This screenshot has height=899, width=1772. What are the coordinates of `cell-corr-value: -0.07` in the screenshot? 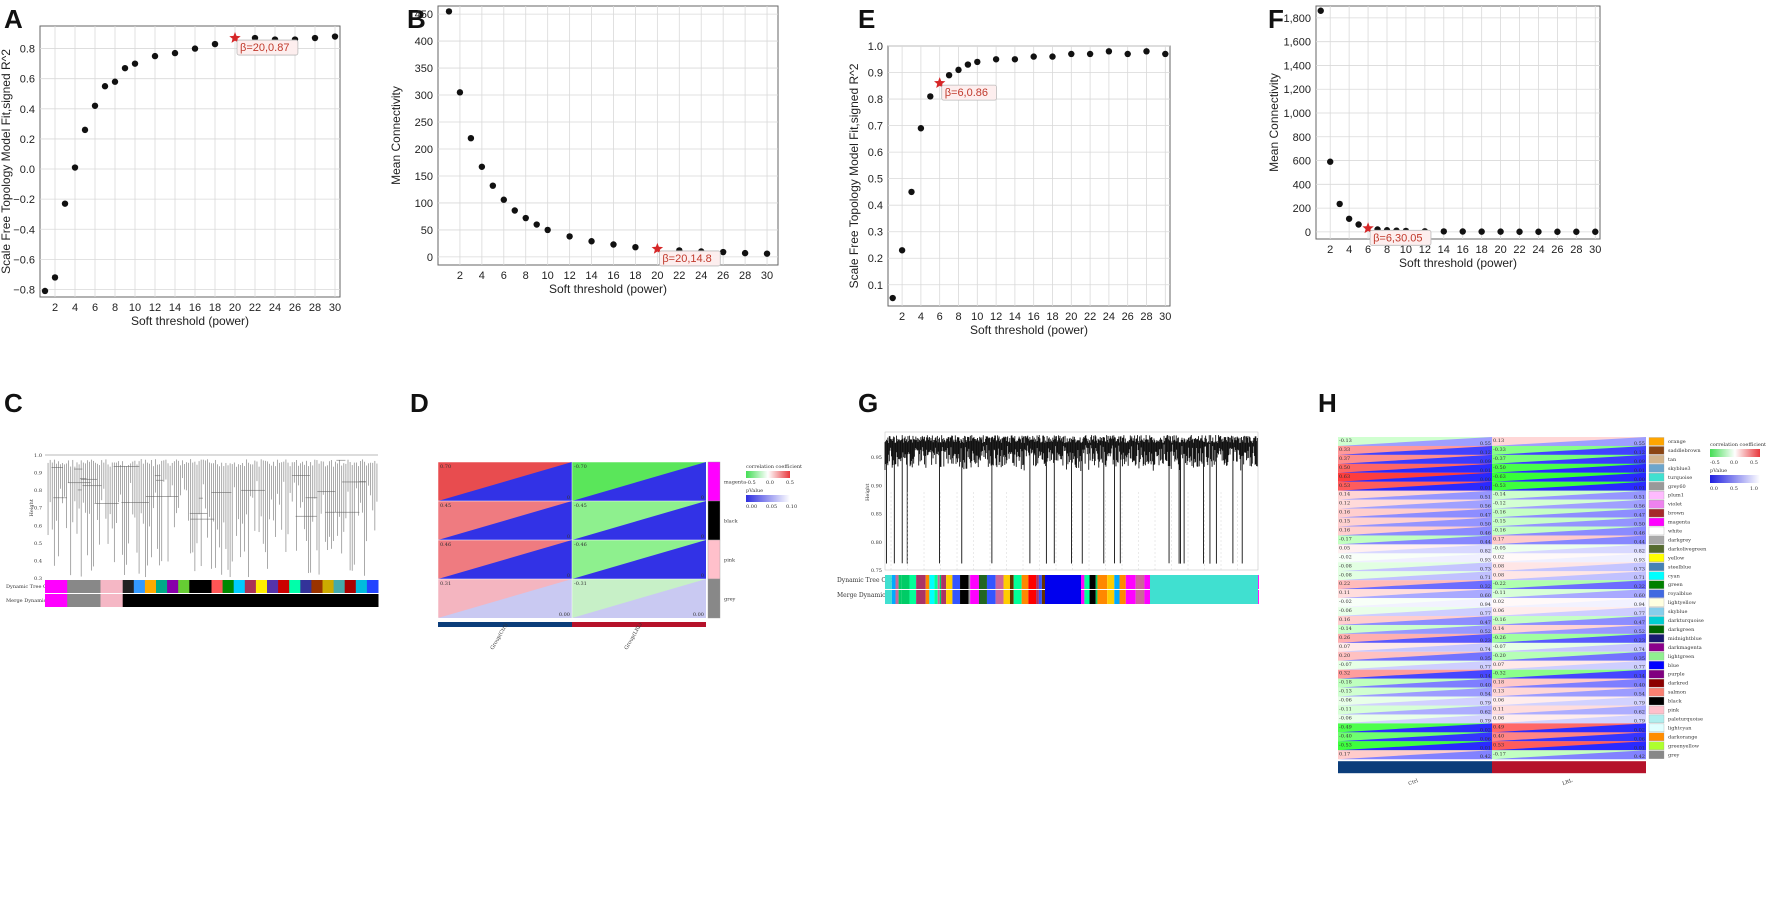 It's located at (1345, 665).